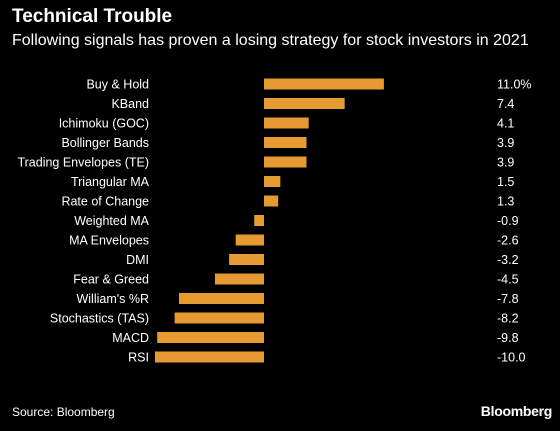  I want to click on category-label: DMI, so click(137, 260).